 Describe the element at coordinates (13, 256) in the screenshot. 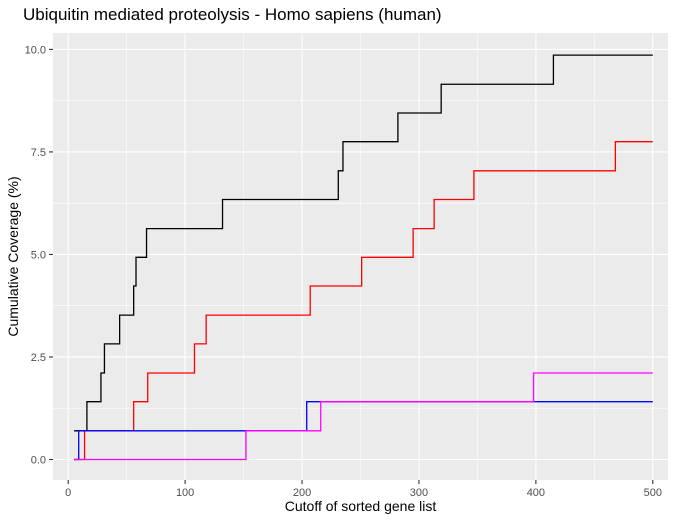

I see `y-axis-title: Cumulative Coverage (%)` at that location.